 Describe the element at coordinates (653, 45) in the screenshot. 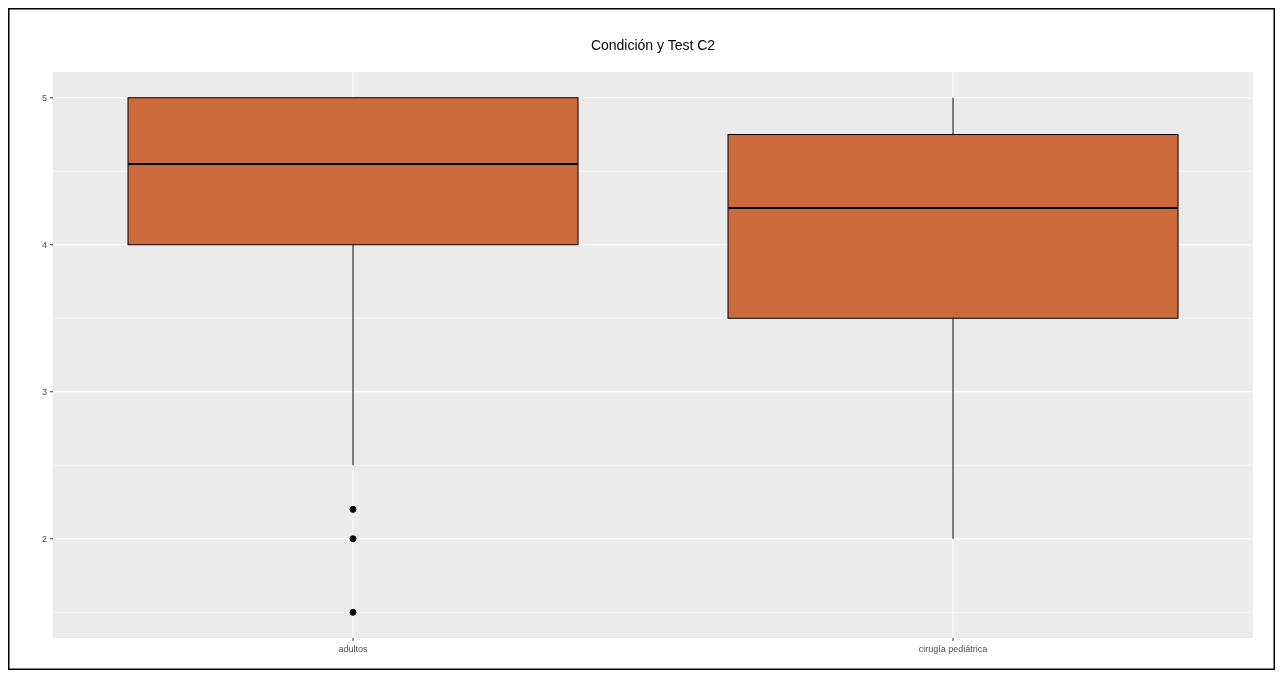

I see `chart-title: Condición y Test C2` at that location.